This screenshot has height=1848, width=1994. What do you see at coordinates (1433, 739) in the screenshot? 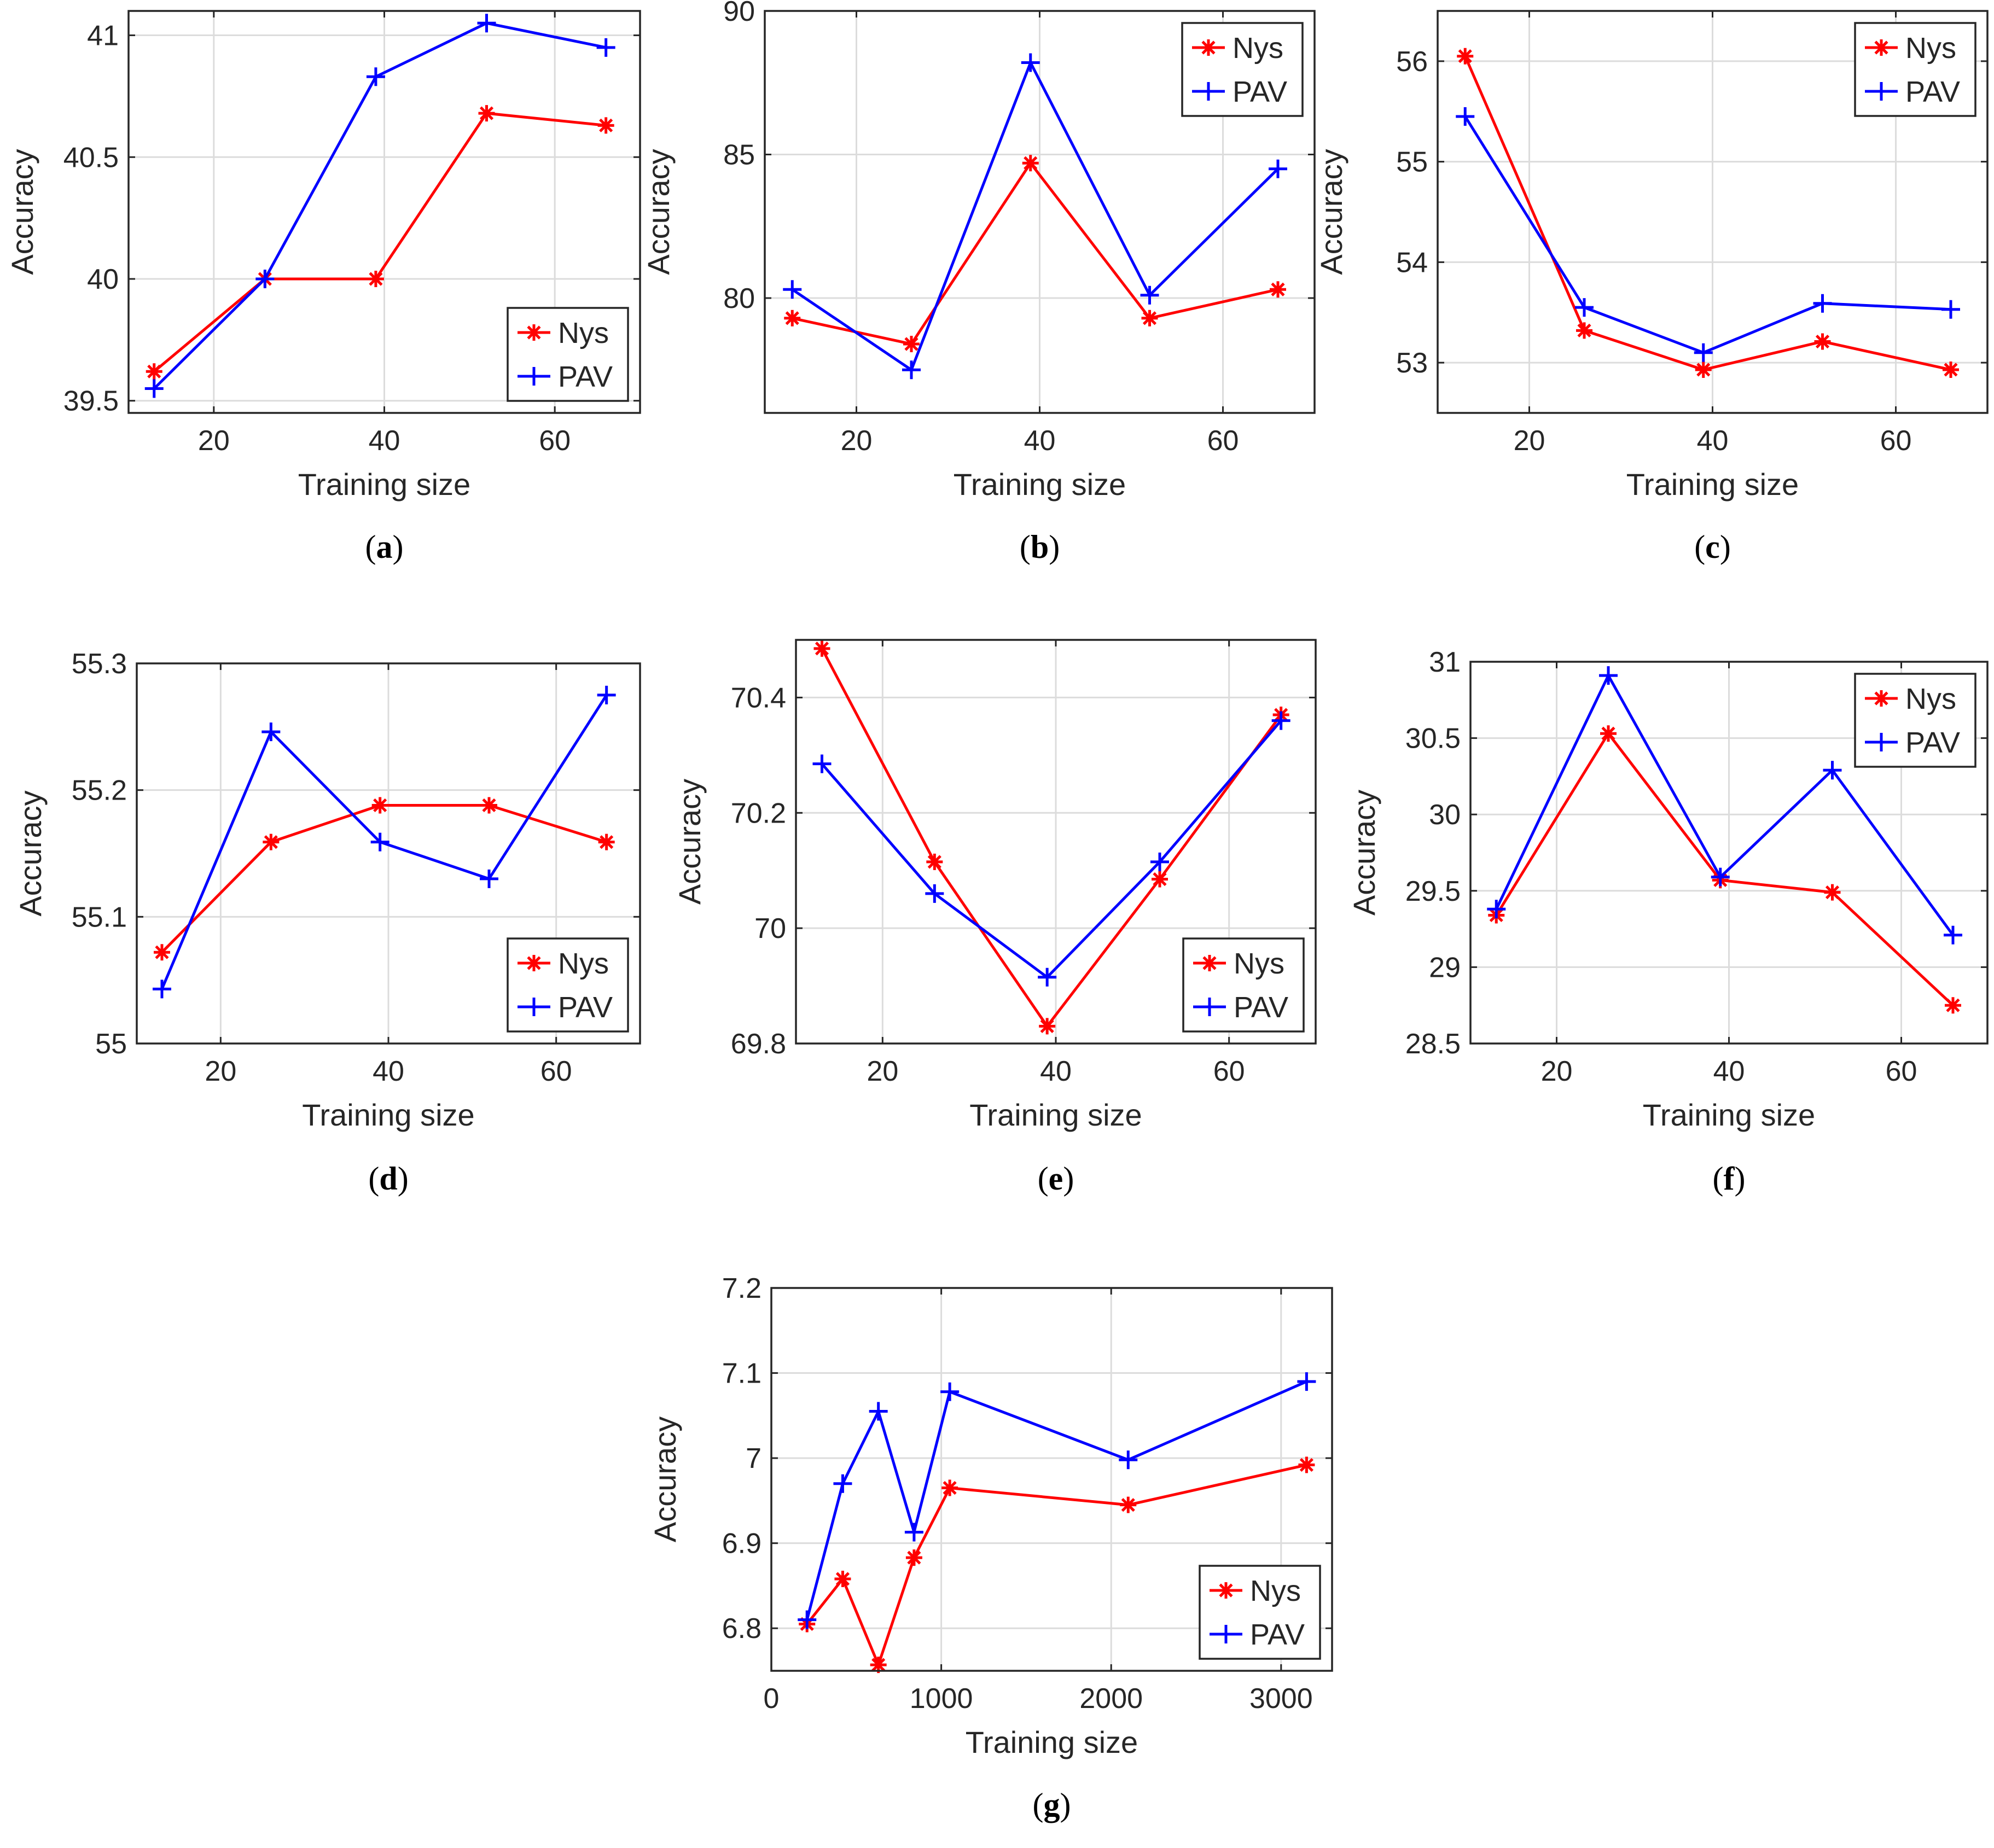
I see `y-tick-label: 30.5` at bounding box center [1433, 739].